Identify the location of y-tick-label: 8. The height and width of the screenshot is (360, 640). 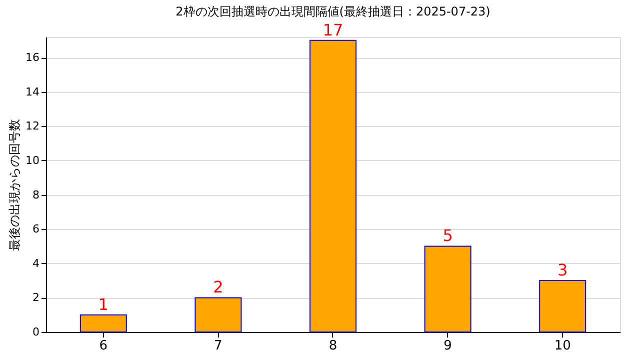
(36, 195).